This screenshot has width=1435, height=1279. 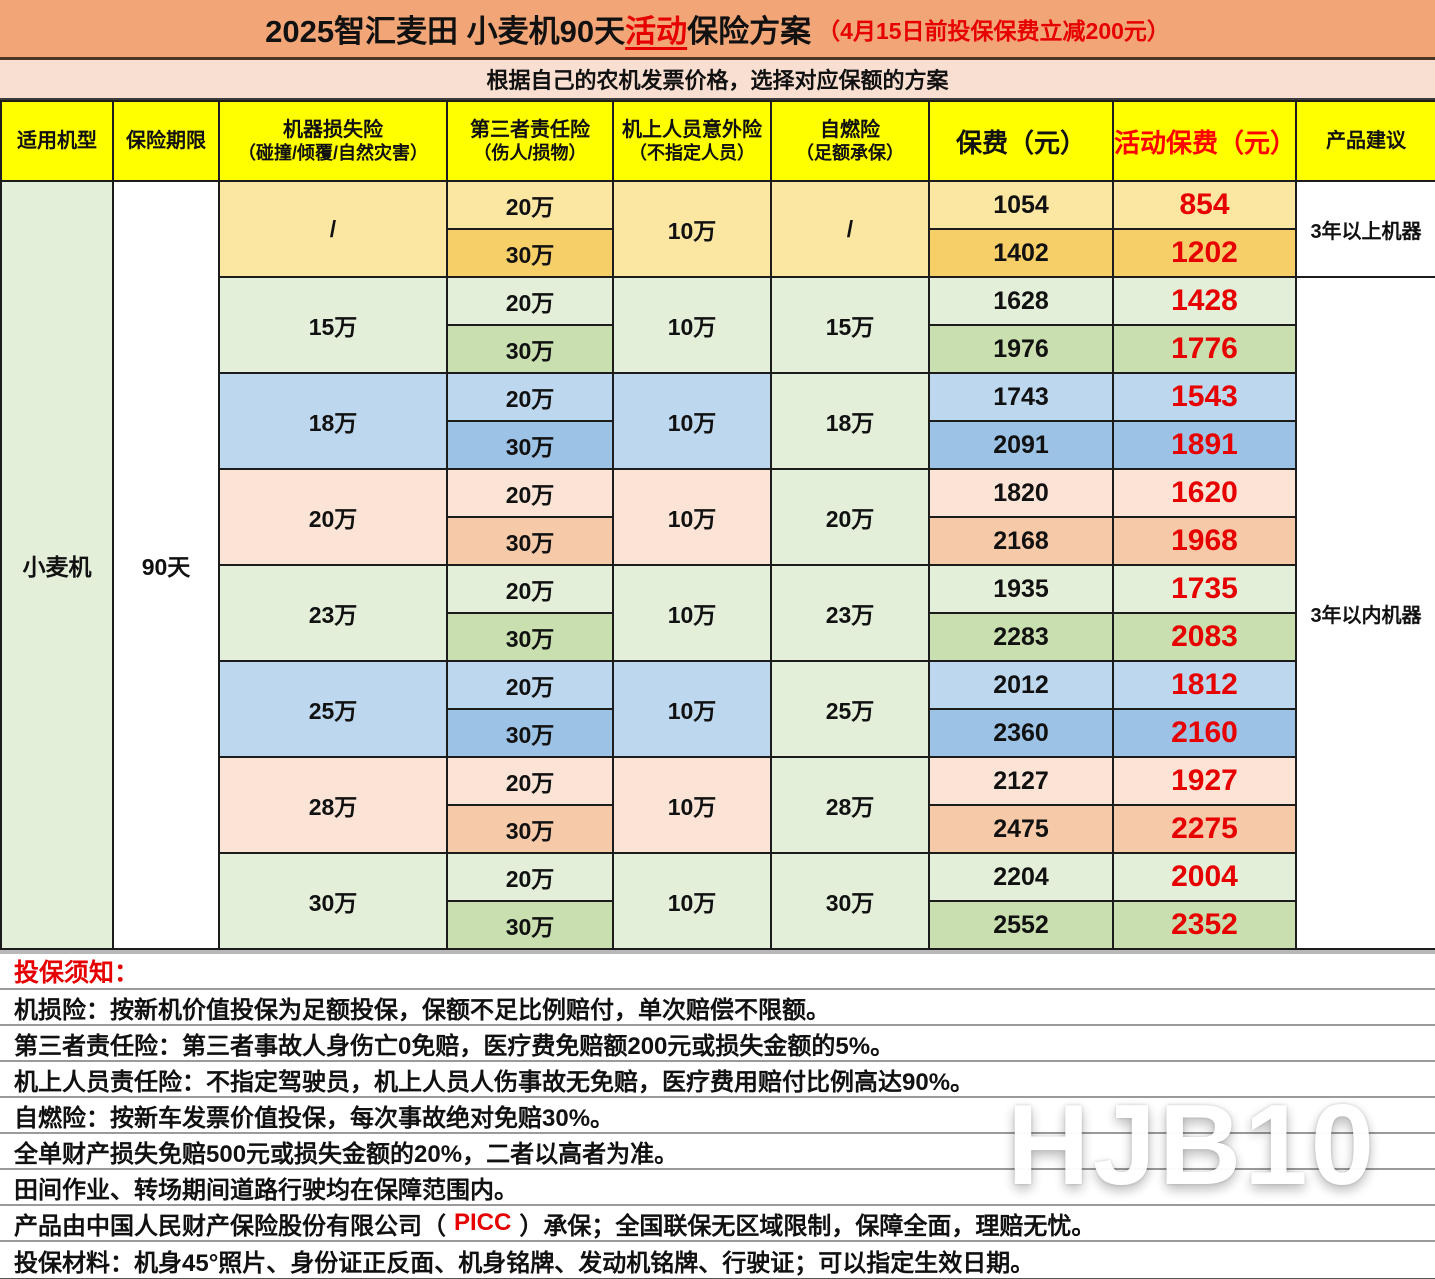 I want to click on premium-cell: 1628, so click(x=1021, y=301).